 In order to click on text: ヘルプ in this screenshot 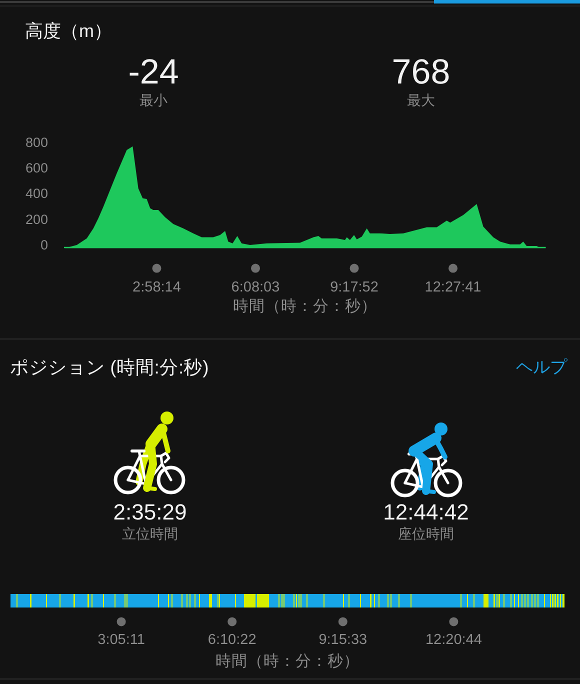, I will do `click(542, 367)`.